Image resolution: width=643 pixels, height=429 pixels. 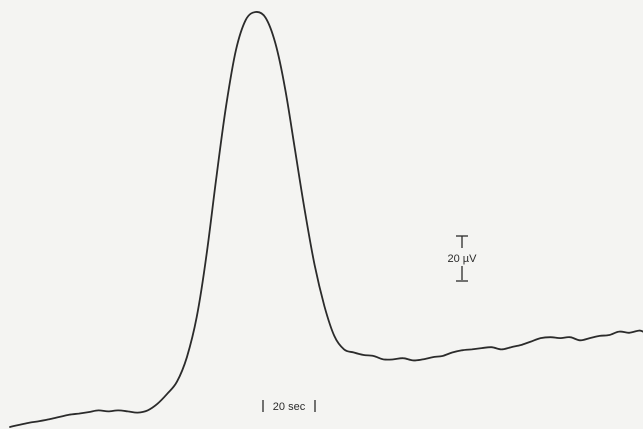 I want to click on time-scale-label: 20 sec, so click(x=289, y=407).